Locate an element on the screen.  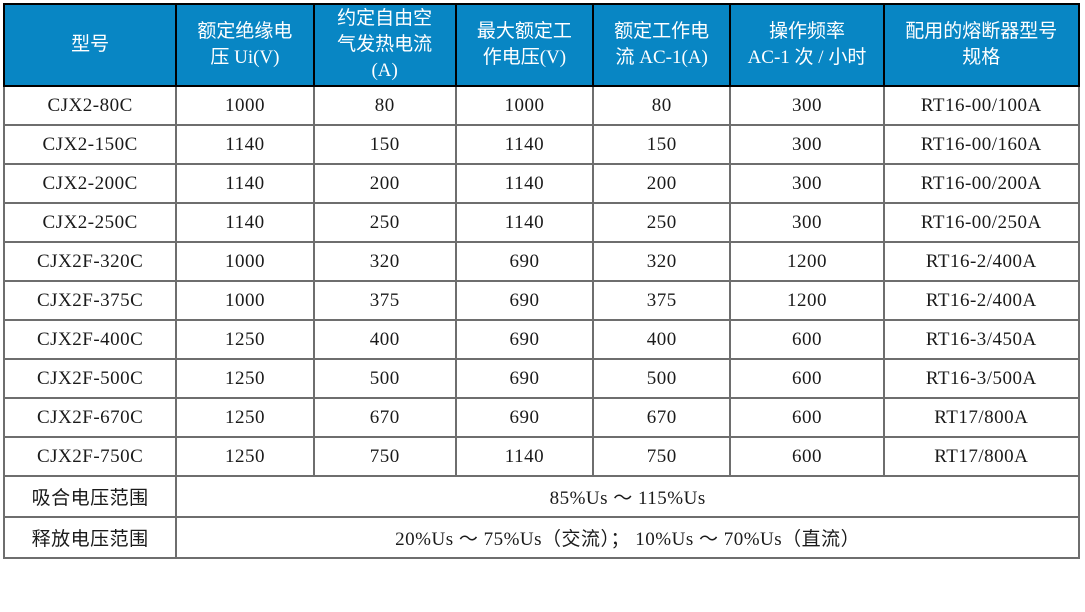
cell-value: RT16-00/250A is located at coordinates (981, 222).